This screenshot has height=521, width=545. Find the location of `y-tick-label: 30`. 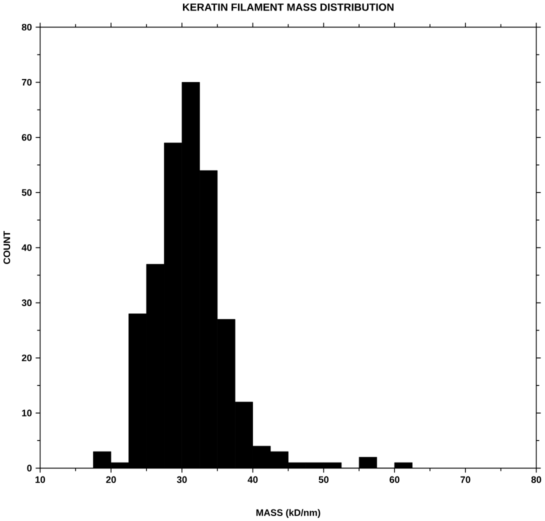

y-tick-label: 30 is located at coordinates (27, 302).